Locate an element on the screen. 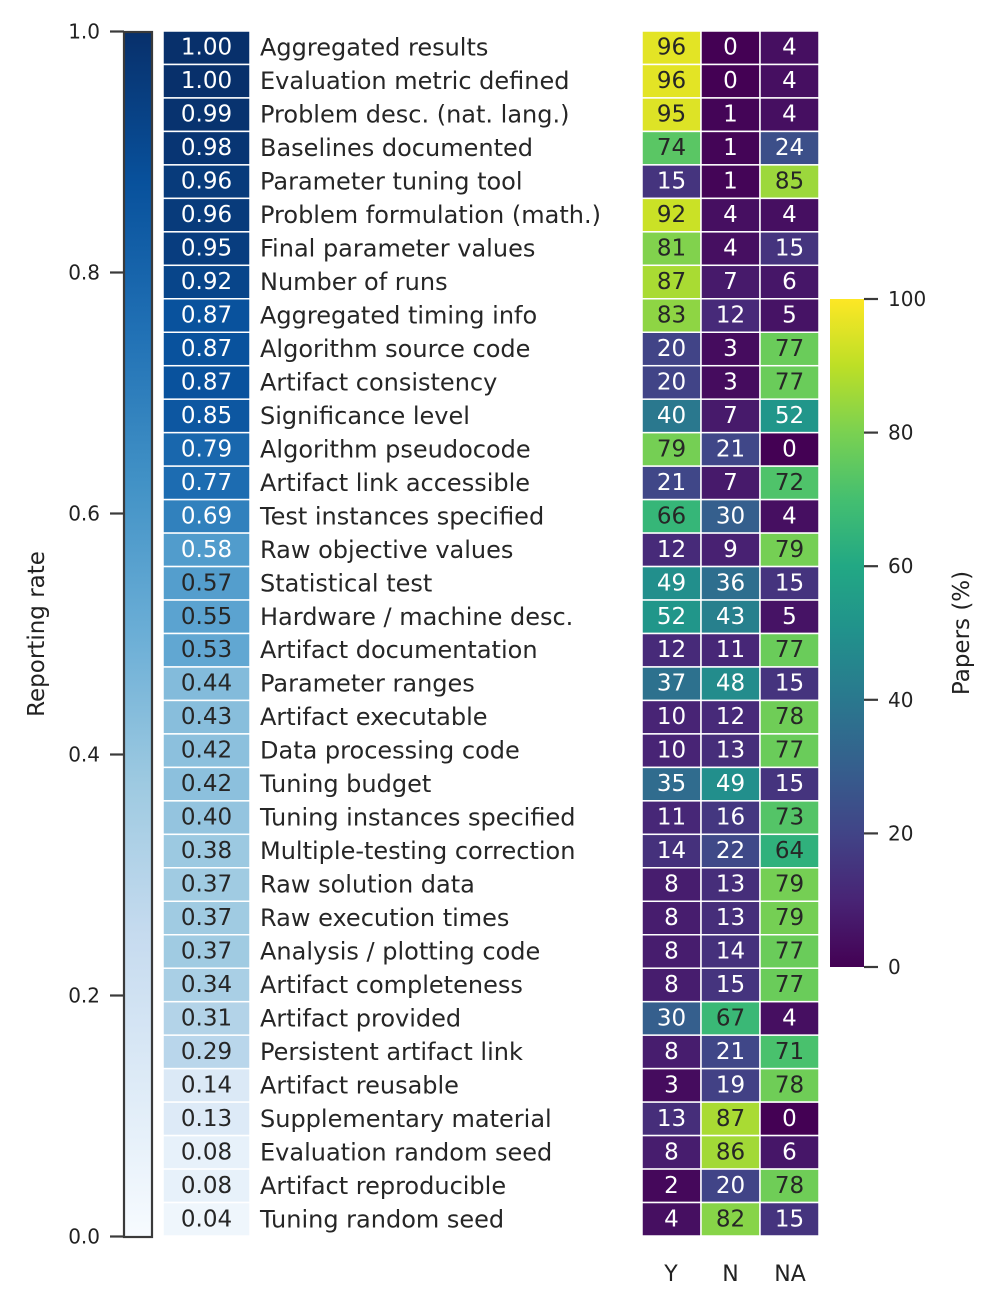  heatmap-value-y: 92 is located at coordinates (671, 215).